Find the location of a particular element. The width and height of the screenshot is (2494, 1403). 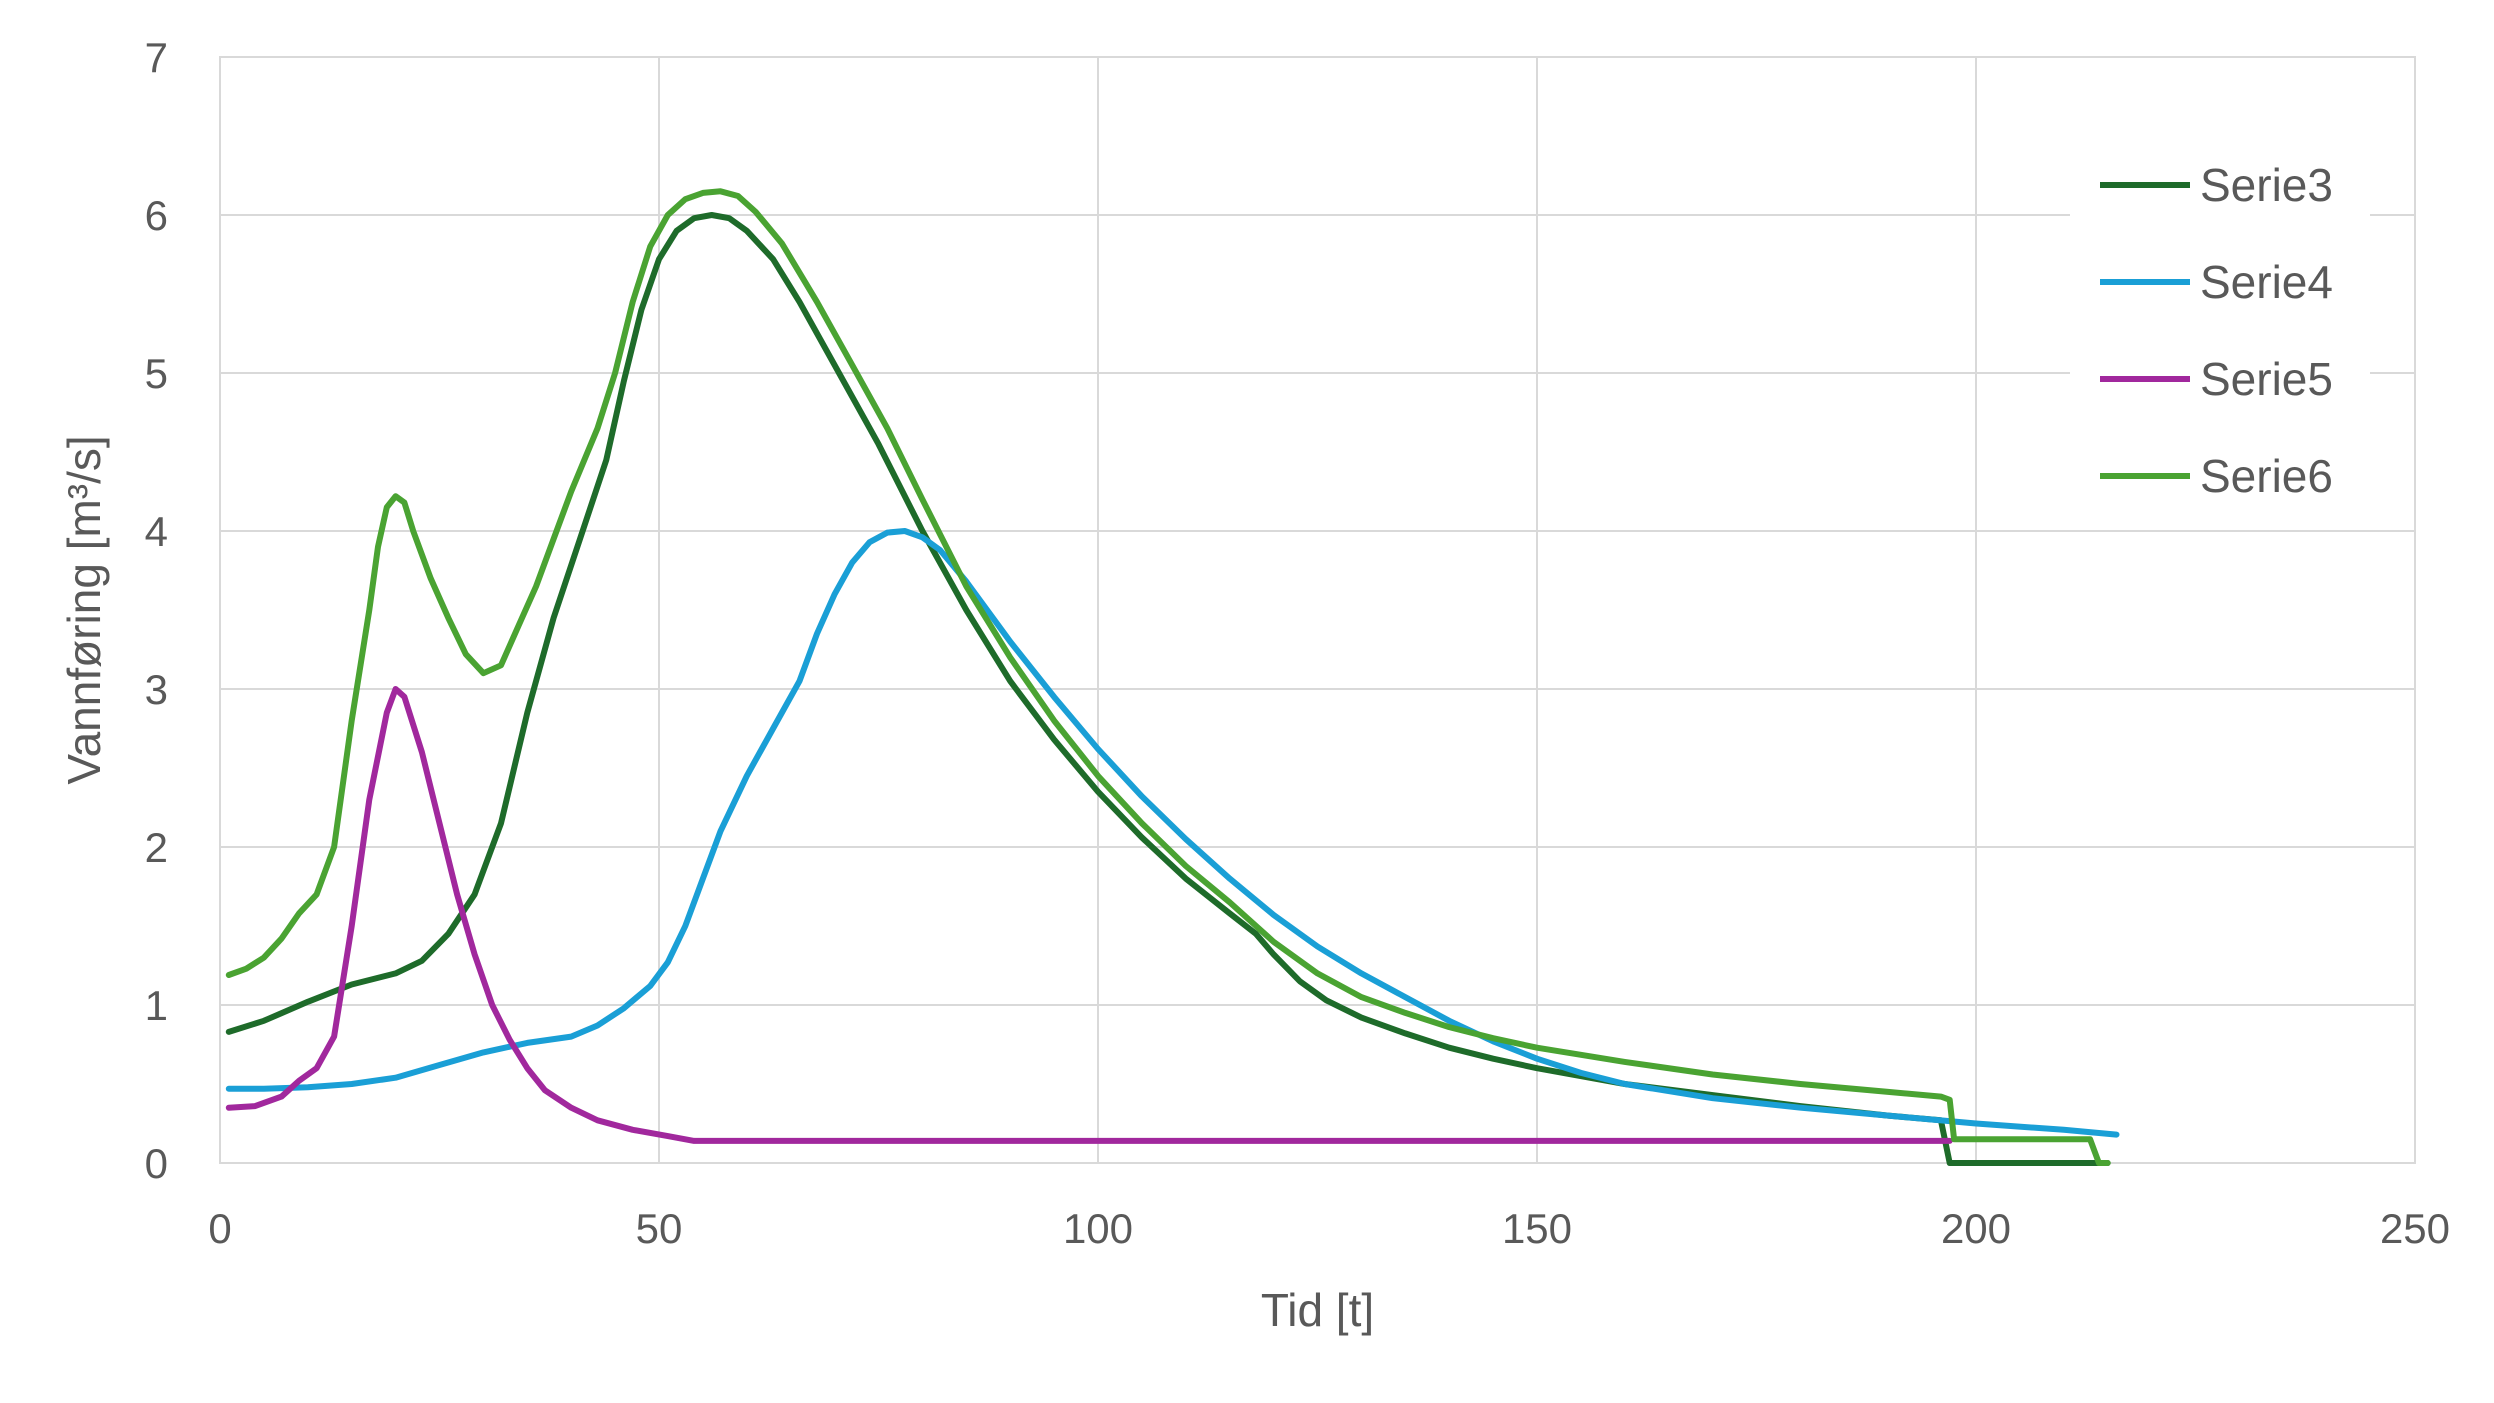

y-tick-label: 1 is located at coordinates (156, 1005).